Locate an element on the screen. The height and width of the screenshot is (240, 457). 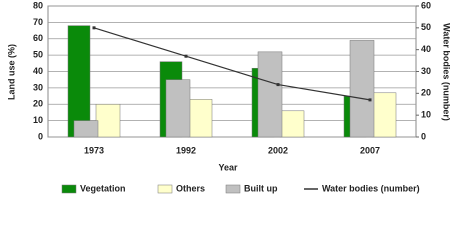
legend-label: Built up is located at coordinates (261, 188).